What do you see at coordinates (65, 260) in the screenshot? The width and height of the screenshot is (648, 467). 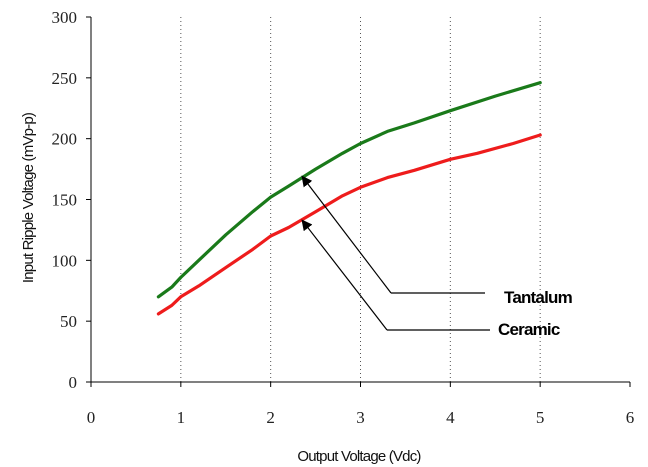 I see `y-tick-label-100: 100` at bounding box center [65, 260].